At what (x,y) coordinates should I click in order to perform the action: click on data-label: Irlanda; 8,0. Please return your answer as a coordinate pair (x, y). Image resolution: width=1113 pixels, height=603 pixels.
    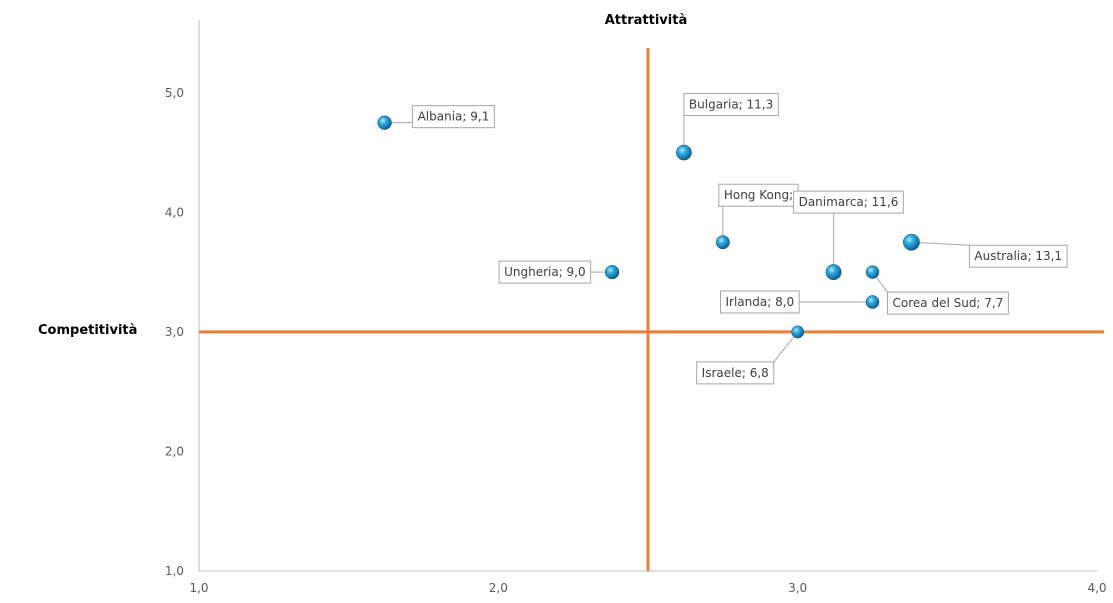
    Looking at the image, I should click on (760, 302).